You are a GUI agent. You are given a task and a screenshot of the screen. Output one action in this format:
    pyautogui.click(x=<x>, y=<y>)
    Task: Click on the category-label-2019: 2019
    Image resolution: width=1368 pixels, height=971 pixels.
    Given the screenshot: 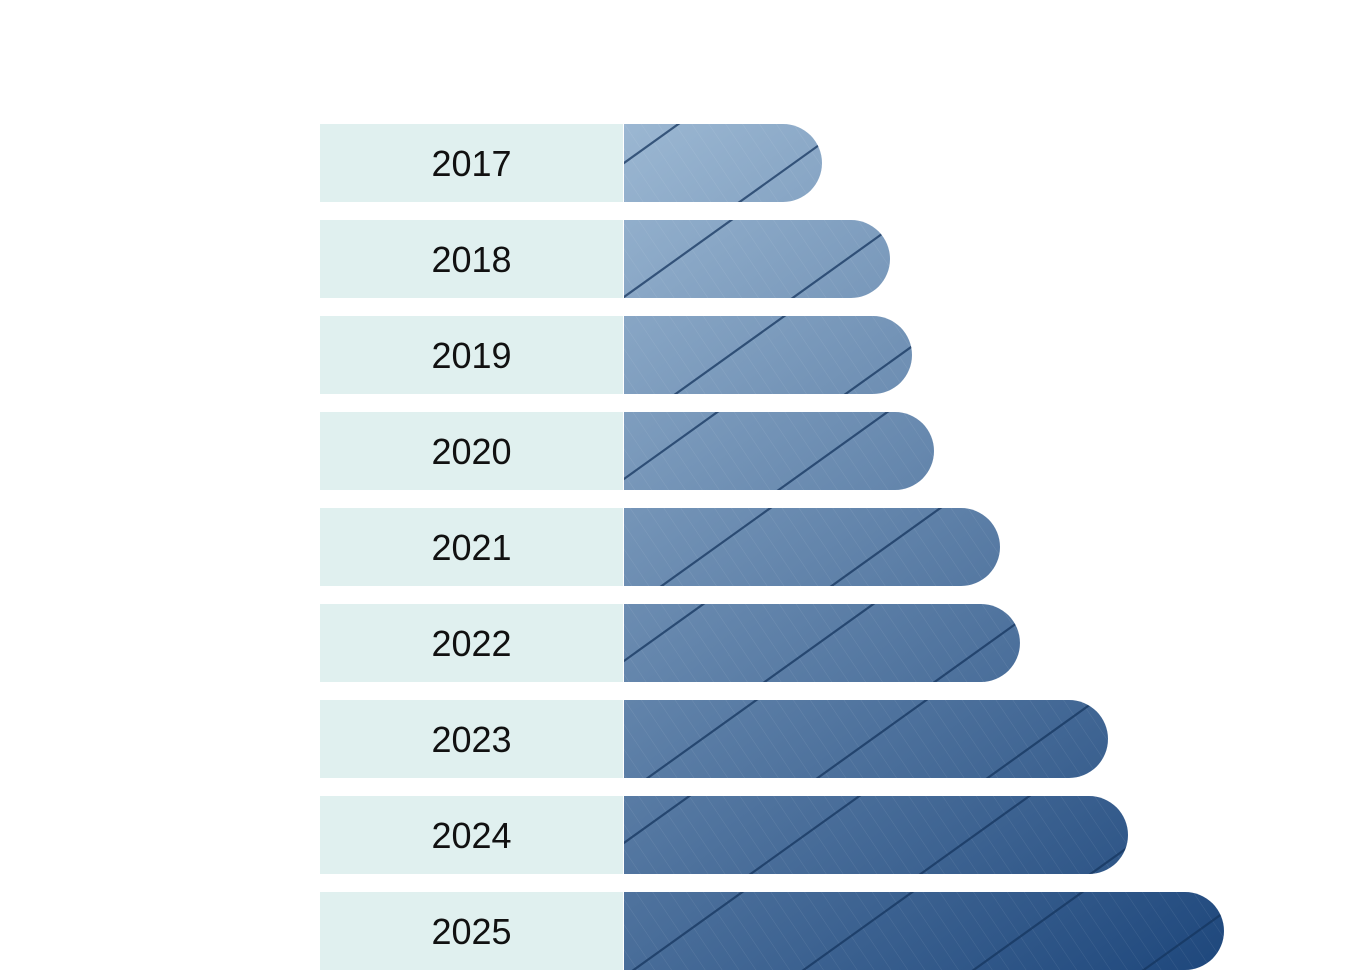 What is the action you would take?
    pyautogui.click(x=471, y=355)
    